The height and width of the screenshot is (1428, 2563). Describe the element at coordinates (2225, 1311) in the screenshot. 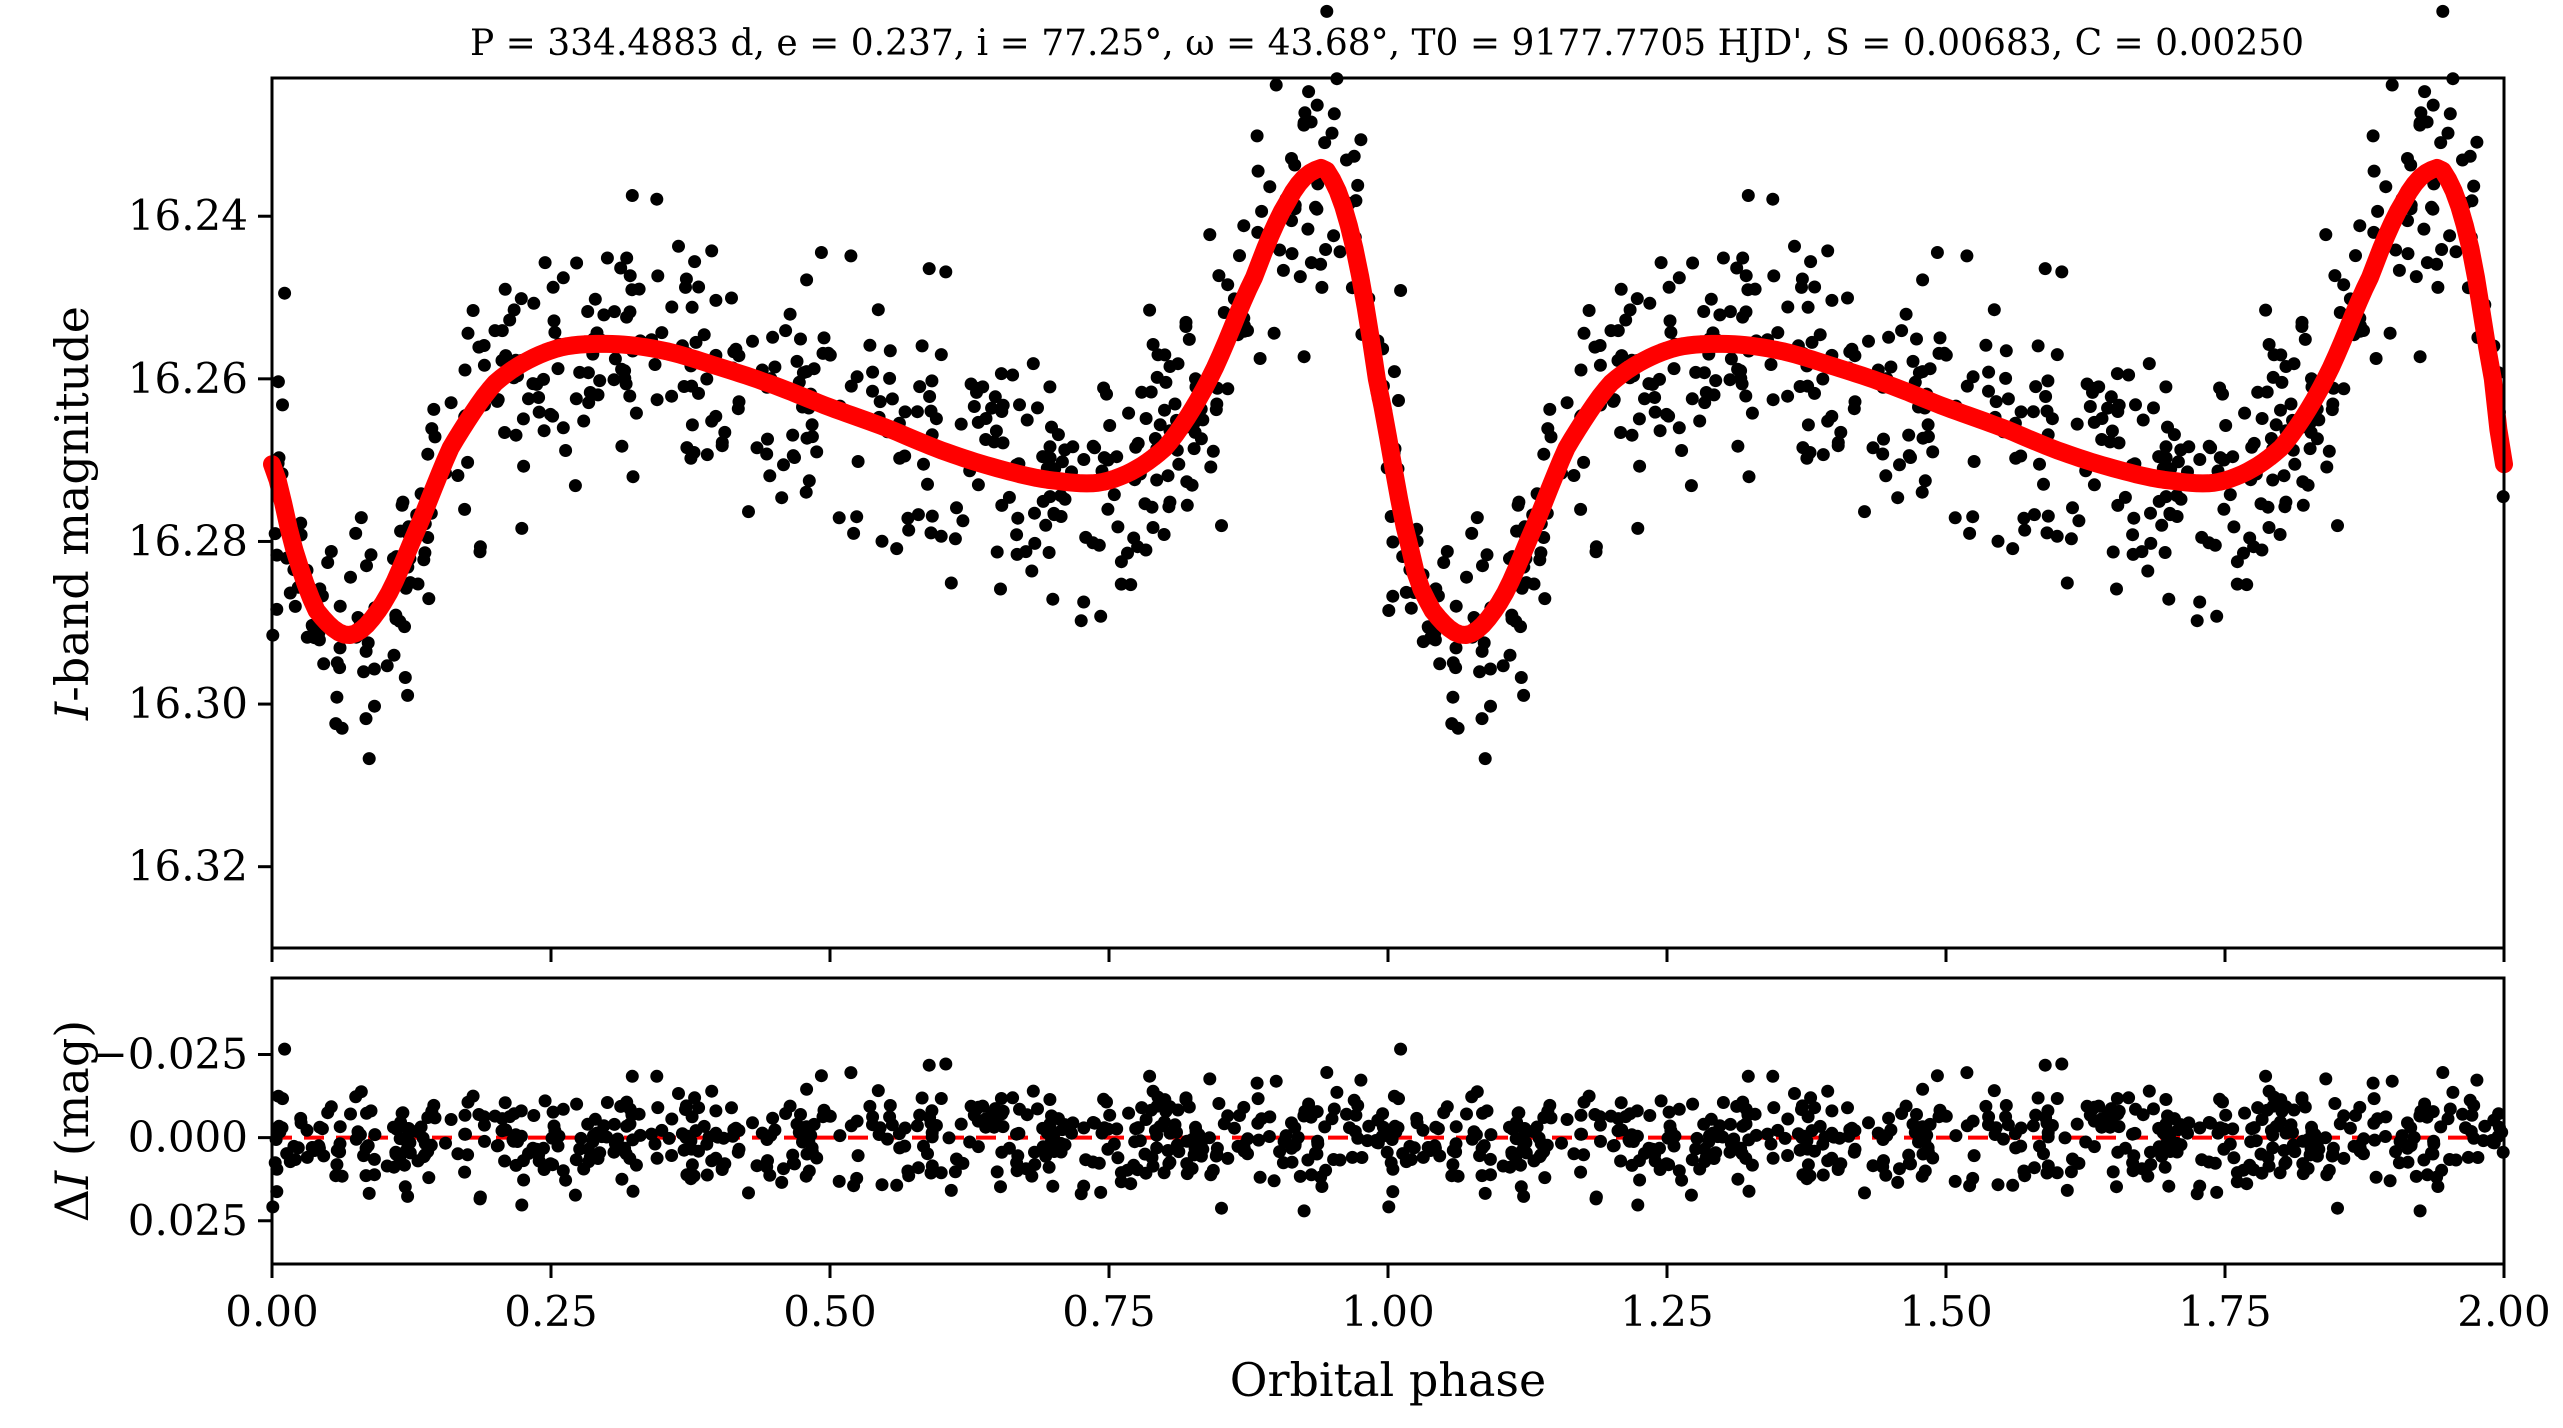

I see `x-tick-label: 1.75` at that location.